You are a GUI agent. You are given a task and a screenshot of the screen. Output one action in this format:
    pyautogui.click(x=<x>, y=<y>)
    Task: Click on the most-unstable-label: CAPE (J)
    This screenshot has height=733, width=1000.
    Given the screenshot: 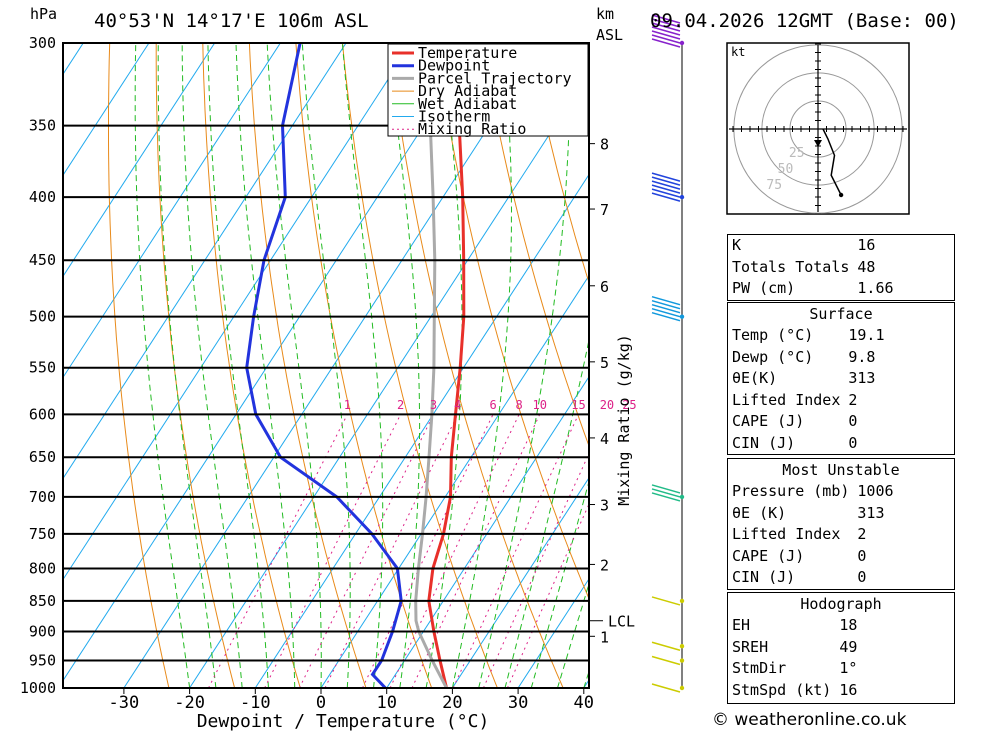 What is the action you would take?
    pyautogui.click(x=768, y=555)
    